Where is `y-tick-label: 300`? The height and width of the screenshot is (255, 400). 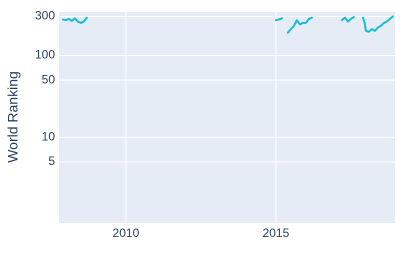 y-tick-label: 300 is located at coordinates (45, 16).